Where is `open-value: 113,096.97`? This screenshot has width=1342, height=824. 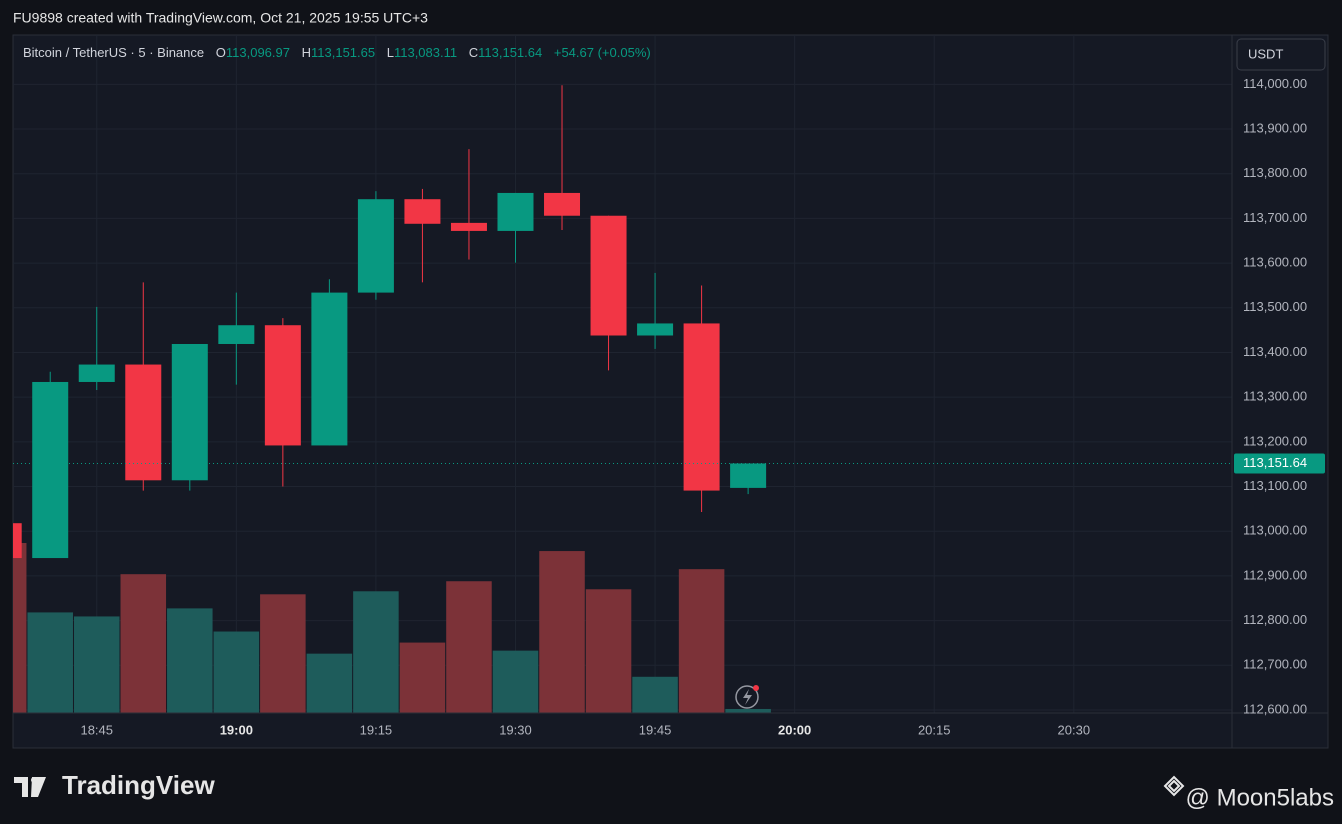
open-value: 113,096.97 is located at coordinates (258, 52).